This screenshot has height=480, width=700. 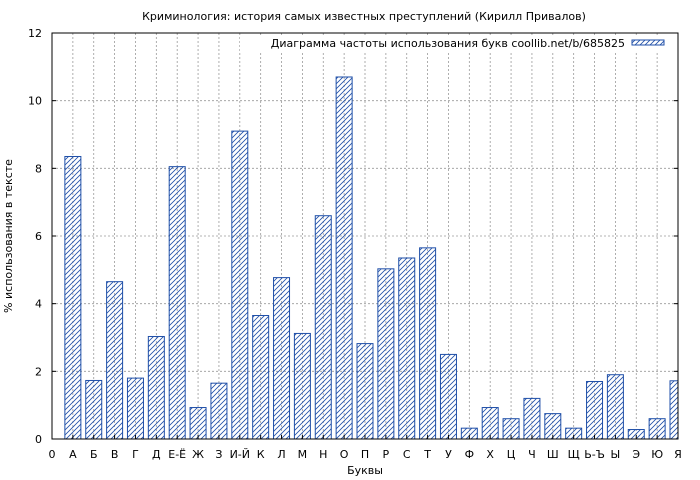 I want to click on x-tick-label: Г, so click(x=135, y=454).